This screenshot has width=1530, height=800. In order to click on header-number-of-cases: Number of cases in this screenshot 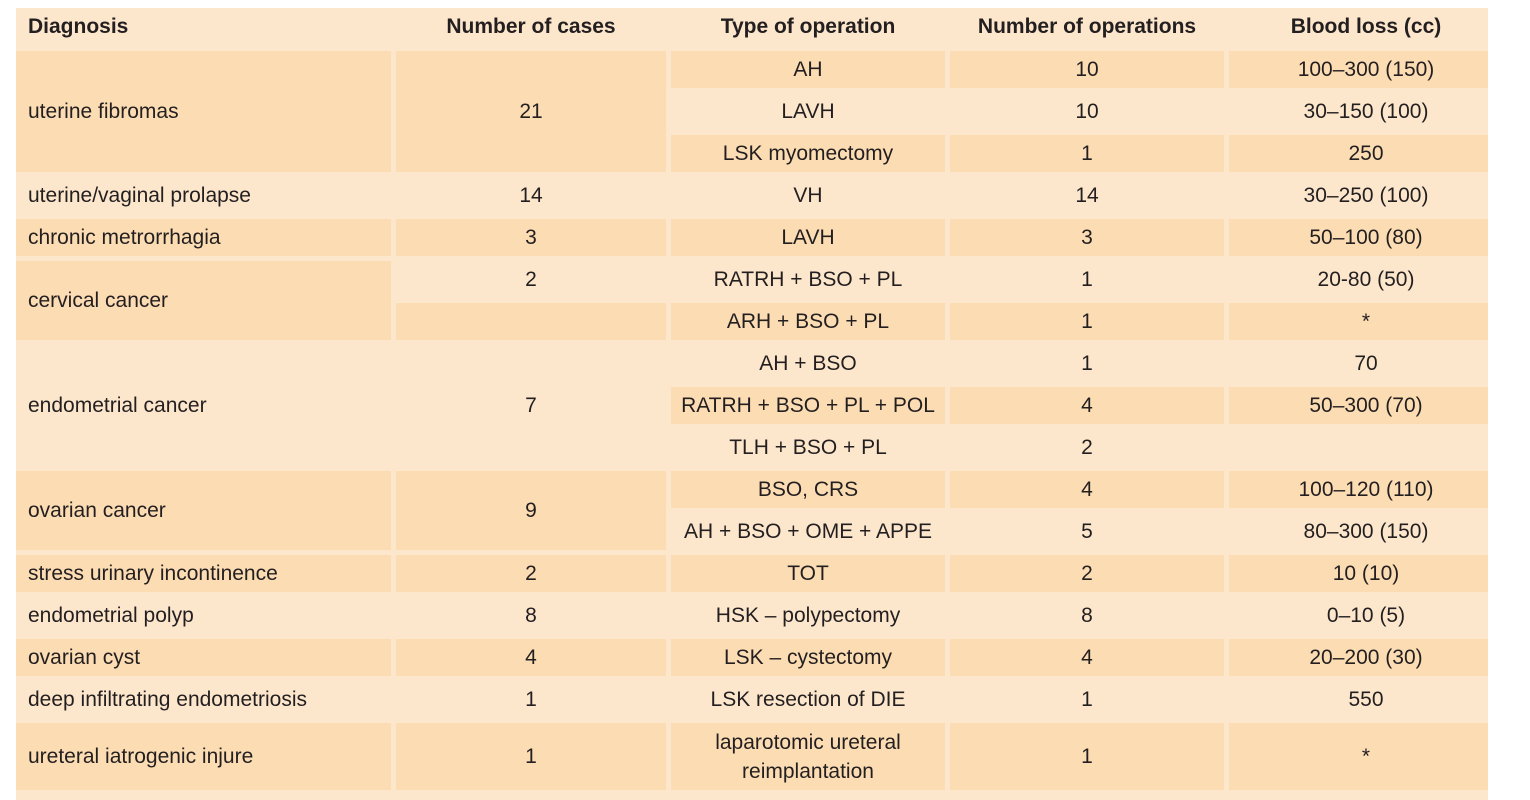, I will do `click(531, 27)`.